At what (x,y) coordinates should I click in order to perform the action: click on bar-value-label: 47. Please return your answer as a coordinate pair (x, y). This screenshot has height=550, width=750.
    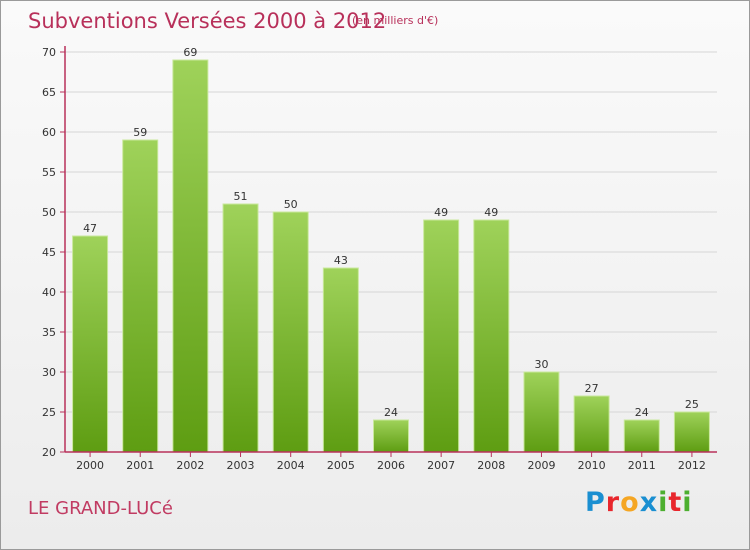
    Looking at the image, I should click on (90, 228).